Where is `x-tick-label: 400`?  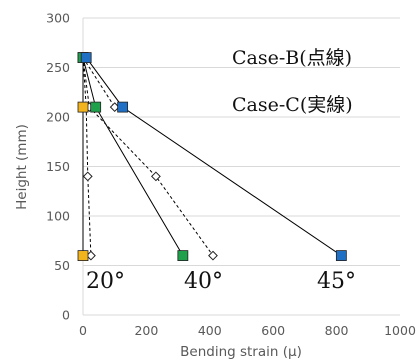 x-tick-label: 400 is located at coordinates (210, 330).